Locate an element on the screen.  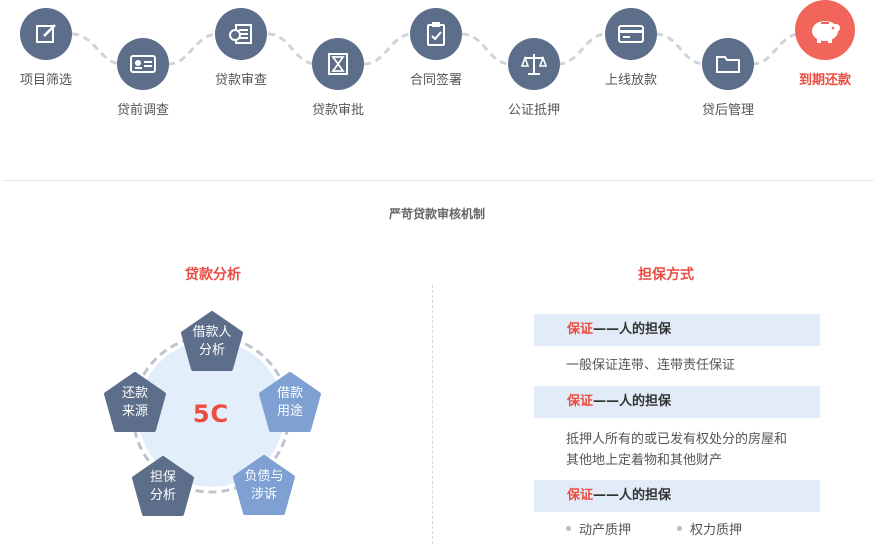
pentagon-debt-litigation: 负债与 涉诉 is located at coordinates (264, 486).